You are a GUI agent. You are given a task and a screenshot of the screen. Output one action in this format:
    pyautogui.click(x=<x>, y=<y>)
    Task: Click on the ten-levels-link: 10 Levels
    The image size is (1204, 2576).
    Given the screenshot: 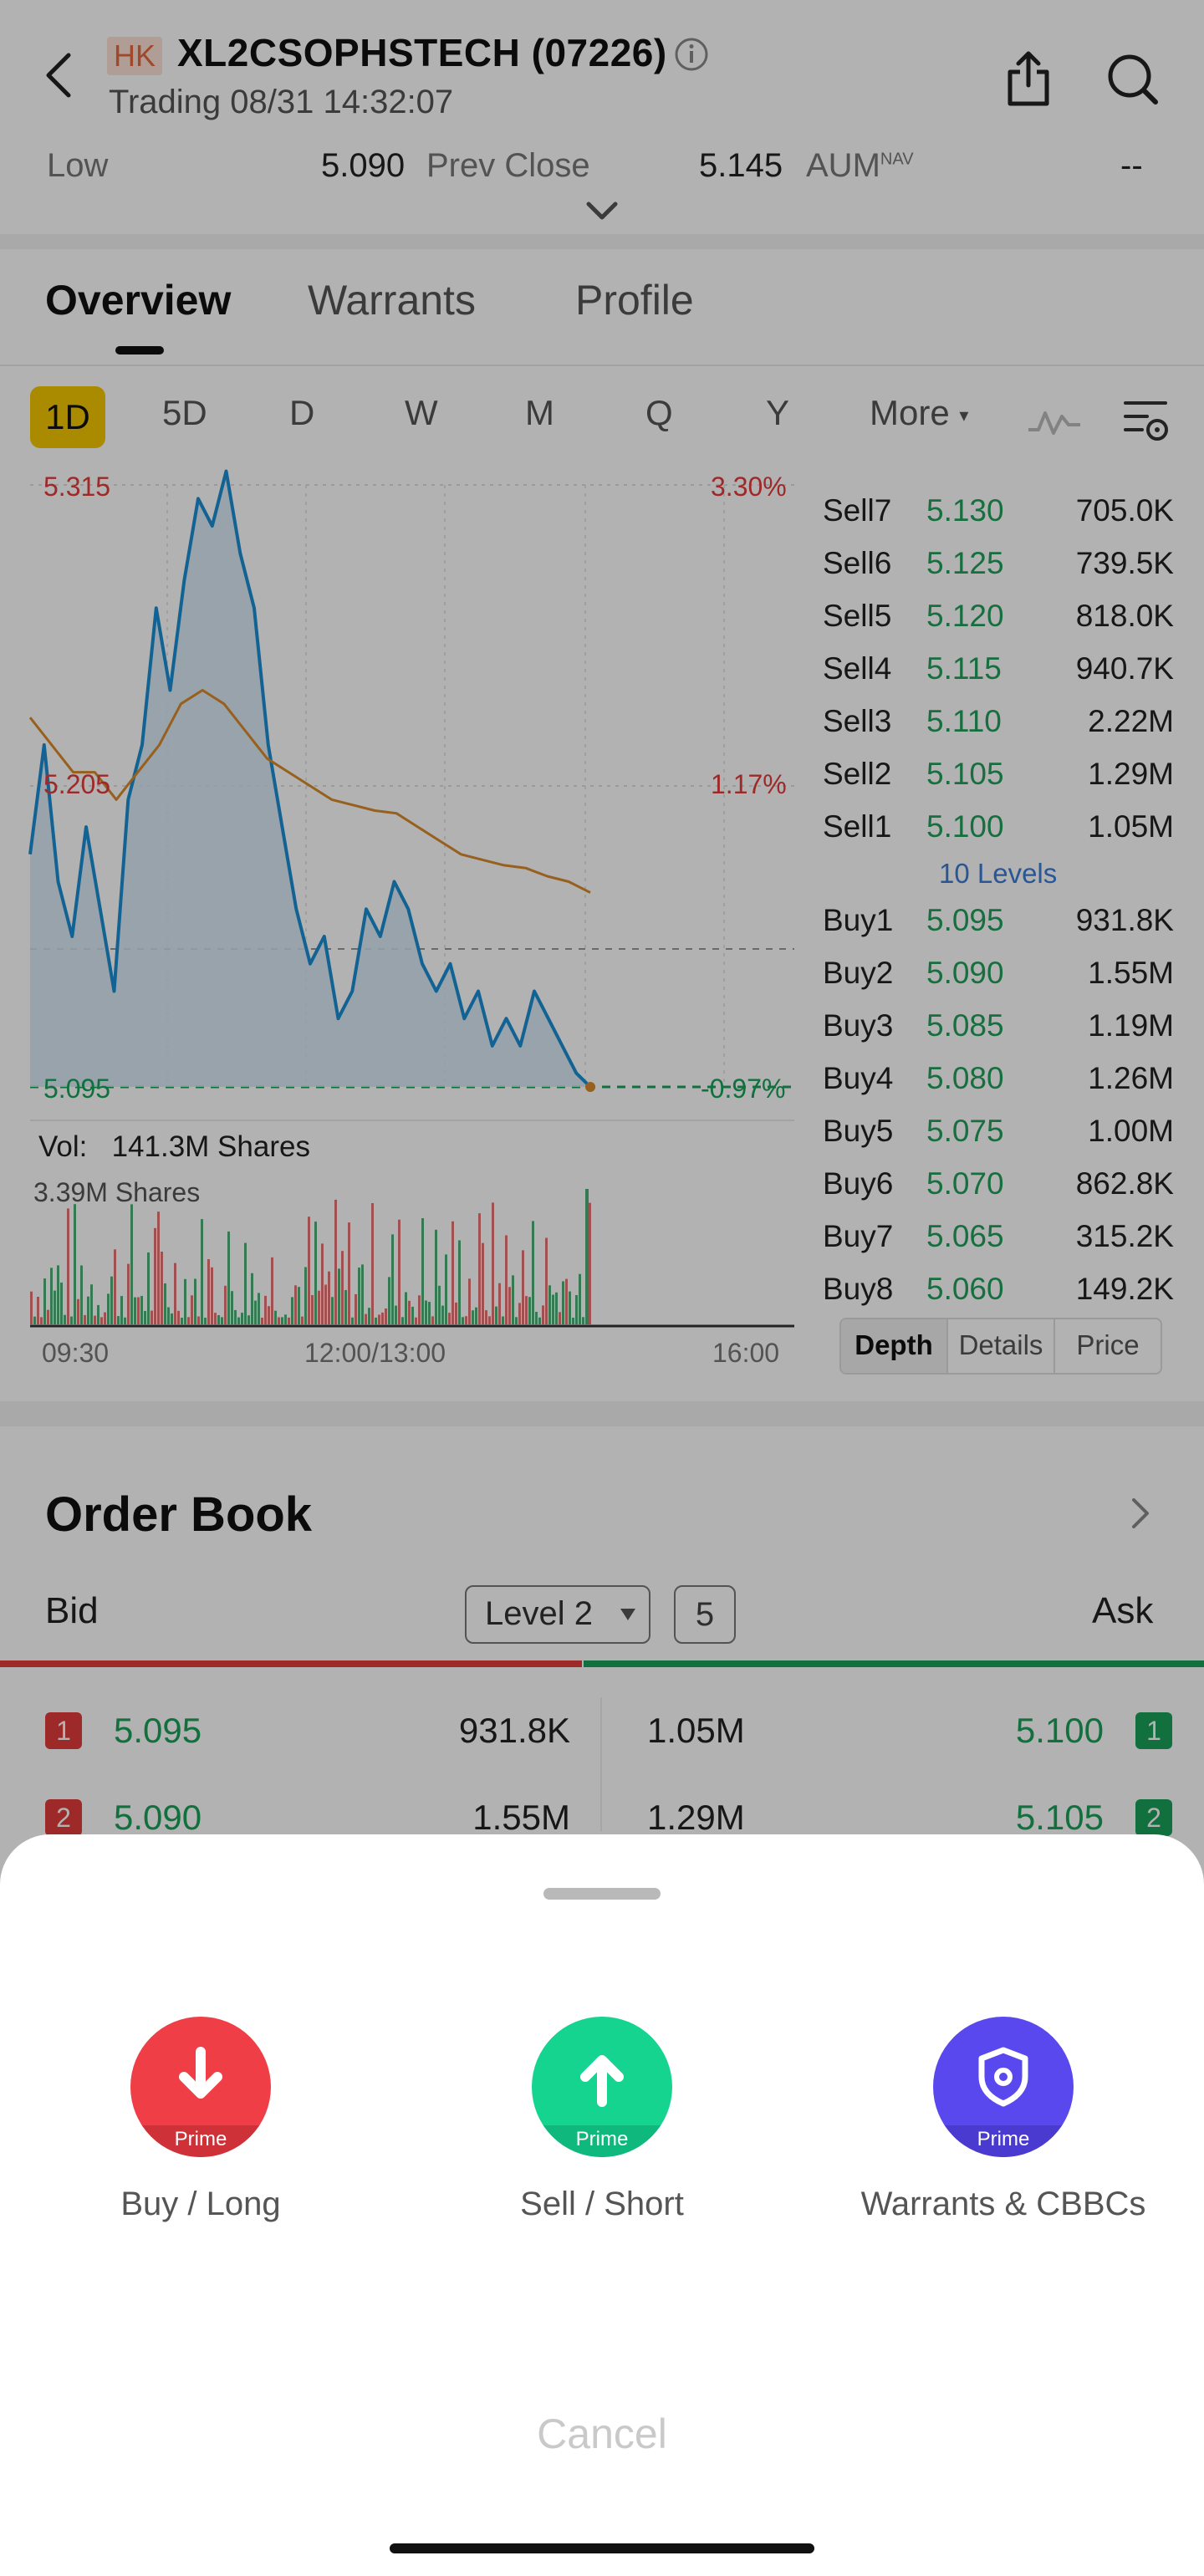 What is the action you would take?
    pyautogui.click(x=998, y=874)
    